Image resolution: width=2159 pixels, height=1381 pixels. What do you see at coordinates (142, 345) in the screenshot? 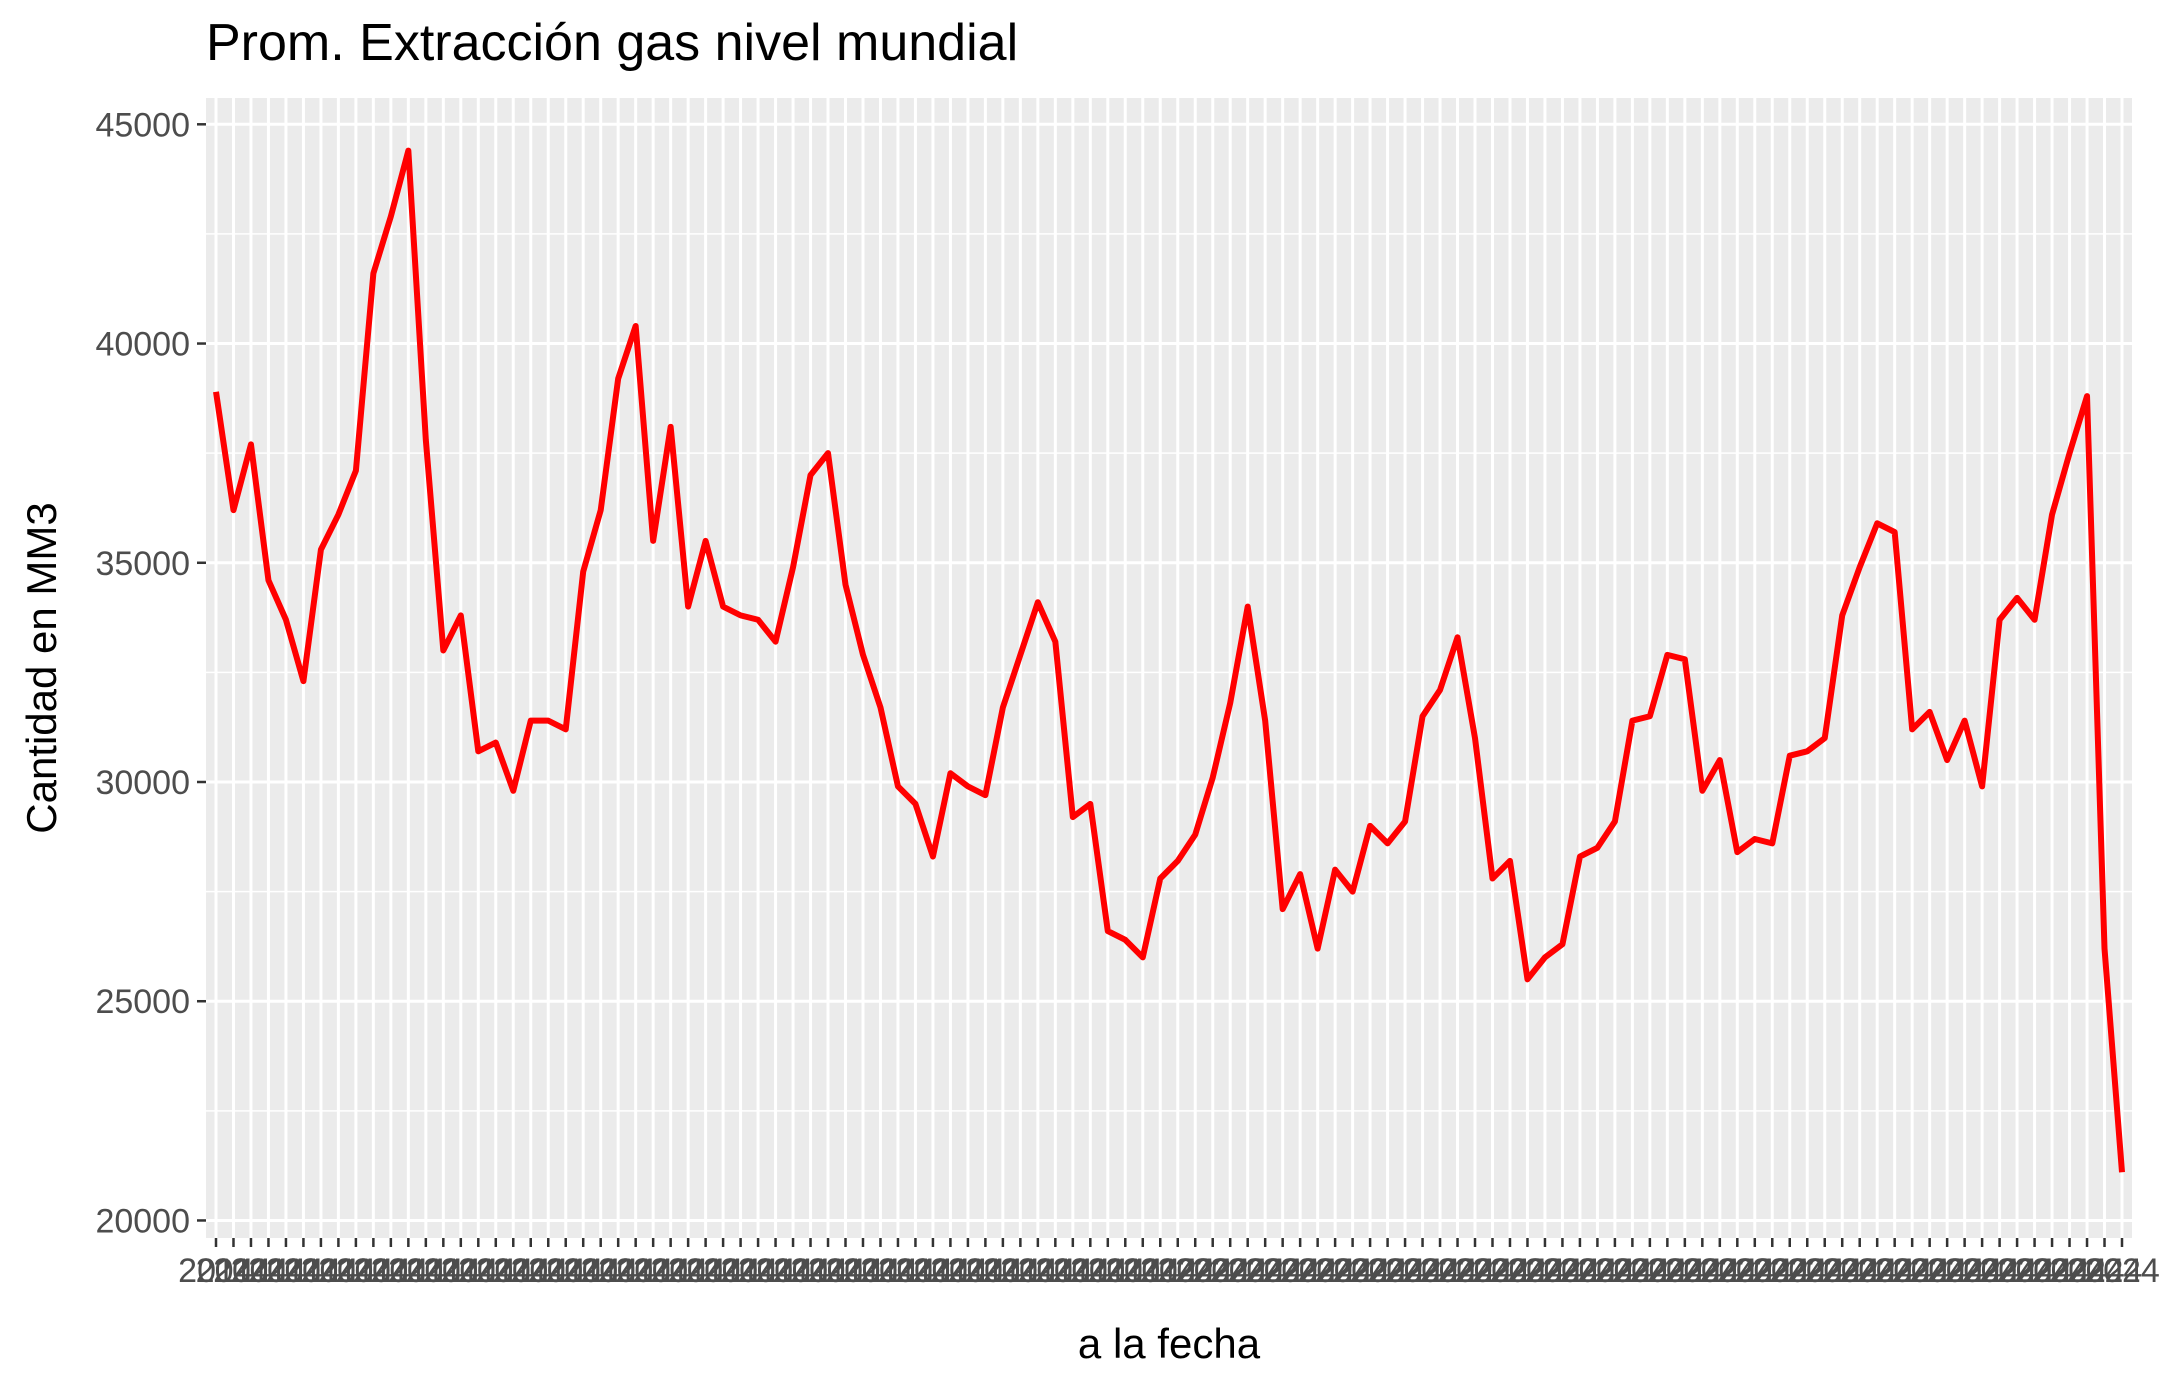
I see `y-tick-label: 40000` at bounding box center [142, 345].